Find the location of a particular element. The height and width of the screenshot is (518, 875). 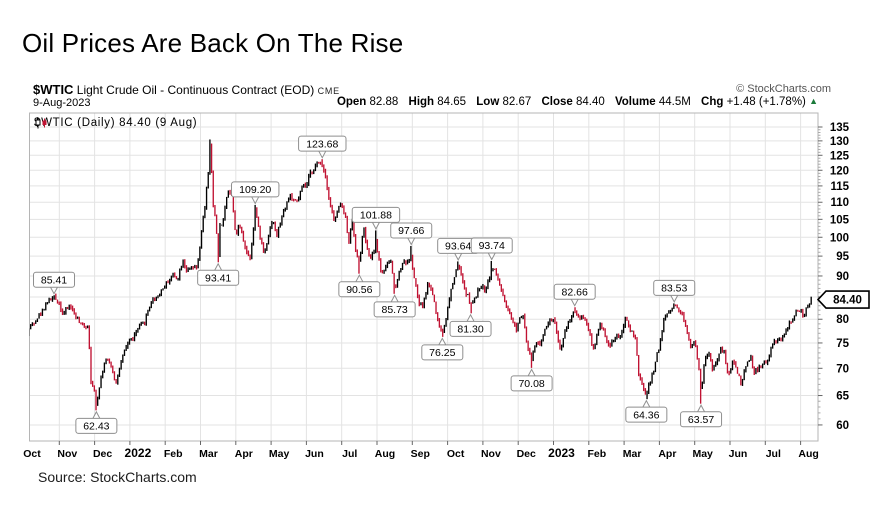

y-tick-label: 75 is located at coordinates (842, 344).